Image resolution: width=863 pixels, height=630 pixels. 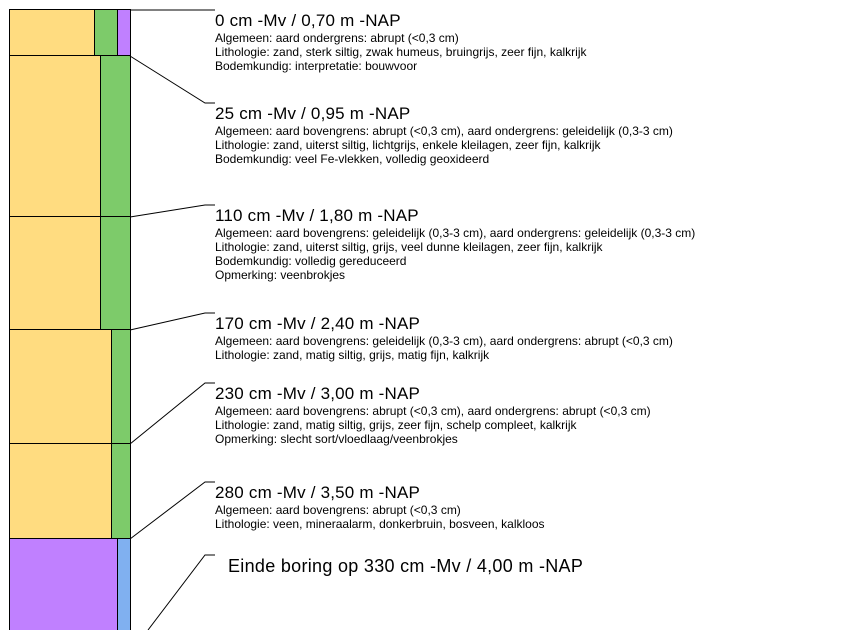 What do you see at coordinates (406, 566) in the screenshot?
I see `end-of-boring-label: Einde boring op 330 cm -Mv / 4,00 m -NAP` at bounding box center [406, 566].